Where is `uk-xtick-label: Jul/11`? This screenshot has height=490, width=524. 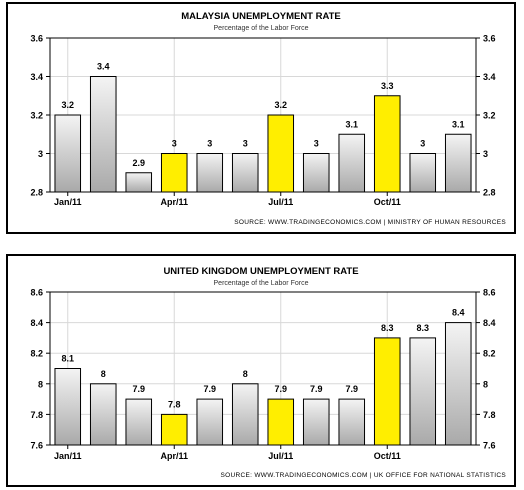 uk-xtick-label: Jul/11 is located at coordinates (280, 456).